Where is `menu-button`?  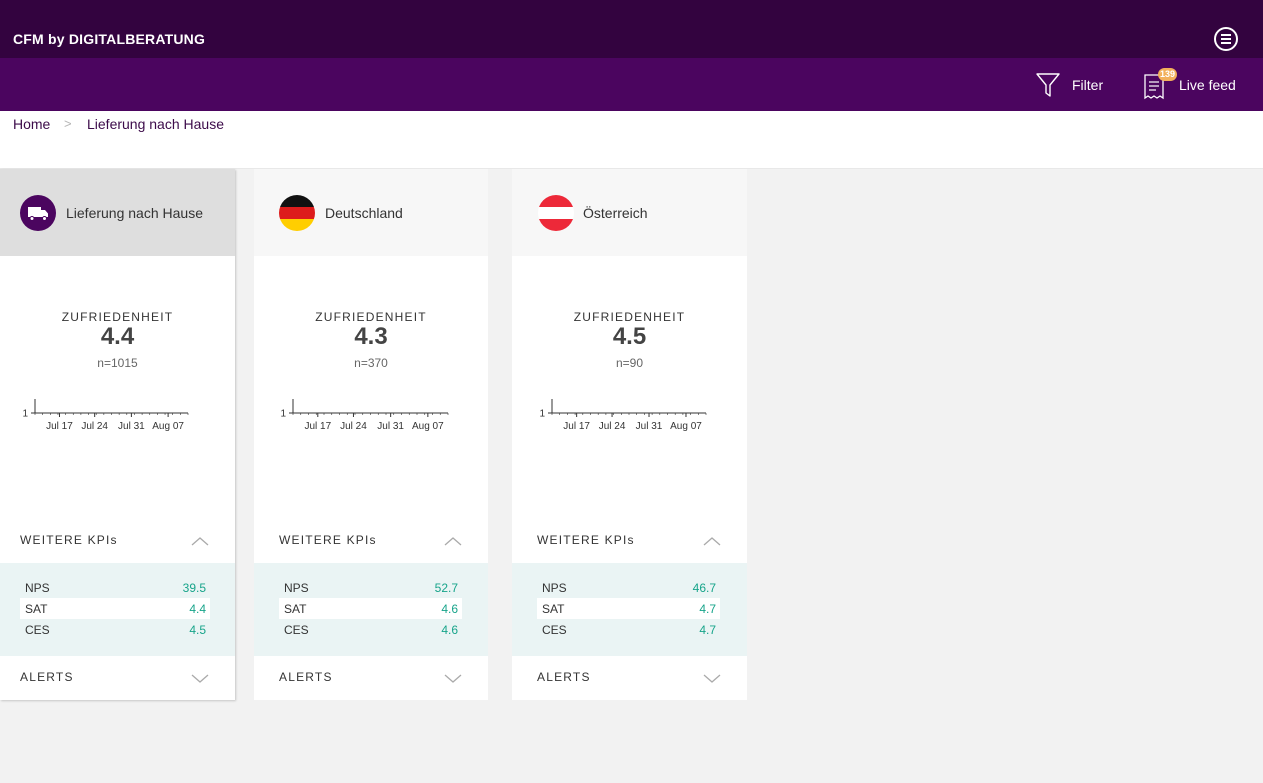 menu-button is located at coordinates (1226, 39).